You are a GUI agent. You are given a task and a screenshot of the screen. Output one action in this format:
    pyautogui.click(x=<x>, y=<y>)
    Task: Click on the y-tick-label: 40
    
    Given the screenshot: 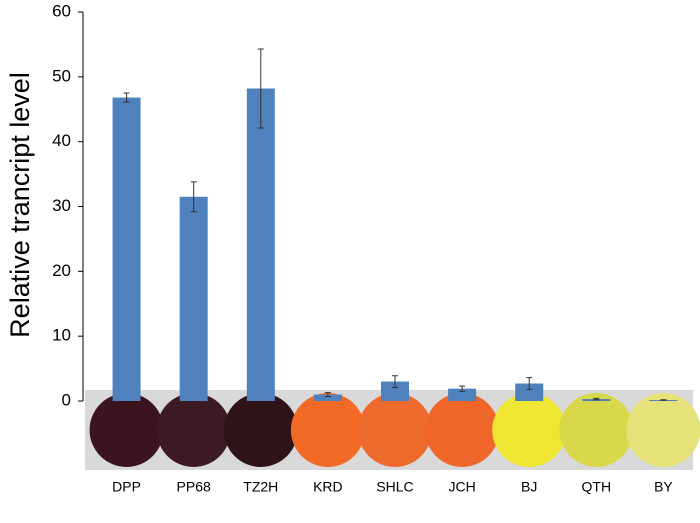 What is the action you would take?
    pyautogui.click(x=61, y=140)
    